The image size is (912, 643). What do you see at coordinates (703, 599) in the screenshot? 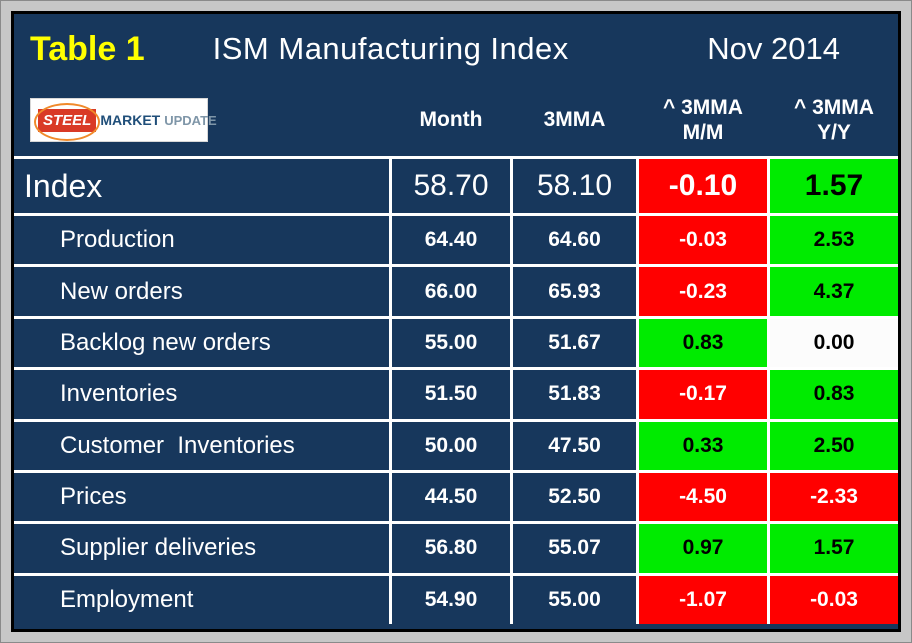
I see `cell-mm-change: -1.07` at bounding box center [703, 599].